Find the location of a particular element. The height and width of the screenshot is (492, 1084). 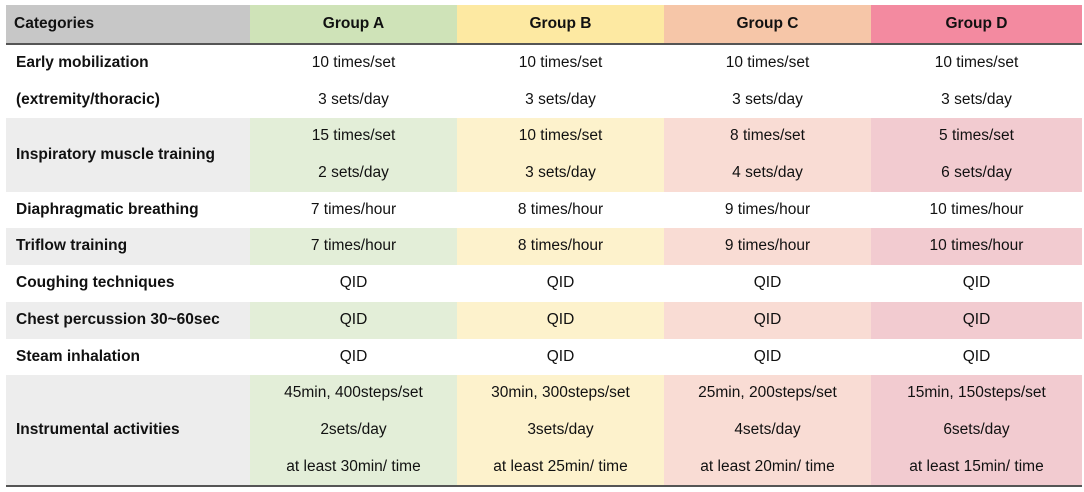

table-row: Chest percussion 30~60sec QID QID QID QID is located at coordinates (544, 320).